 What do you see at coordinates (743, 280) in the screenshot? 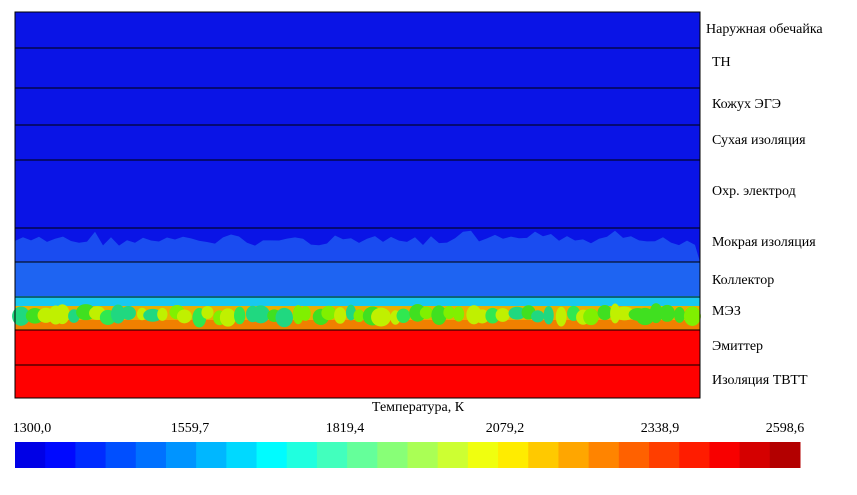
I see `layer-label: Коллектор` at bounding box center [743, 280].